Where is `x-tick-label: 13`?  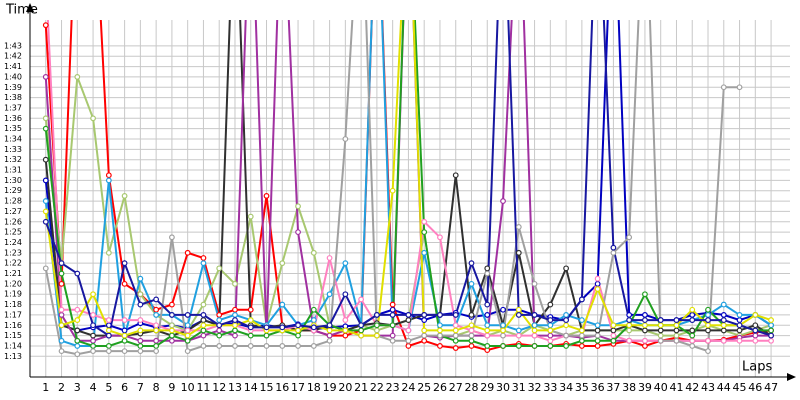
x-tick-label: 13 is located at coordinates (235, 387).